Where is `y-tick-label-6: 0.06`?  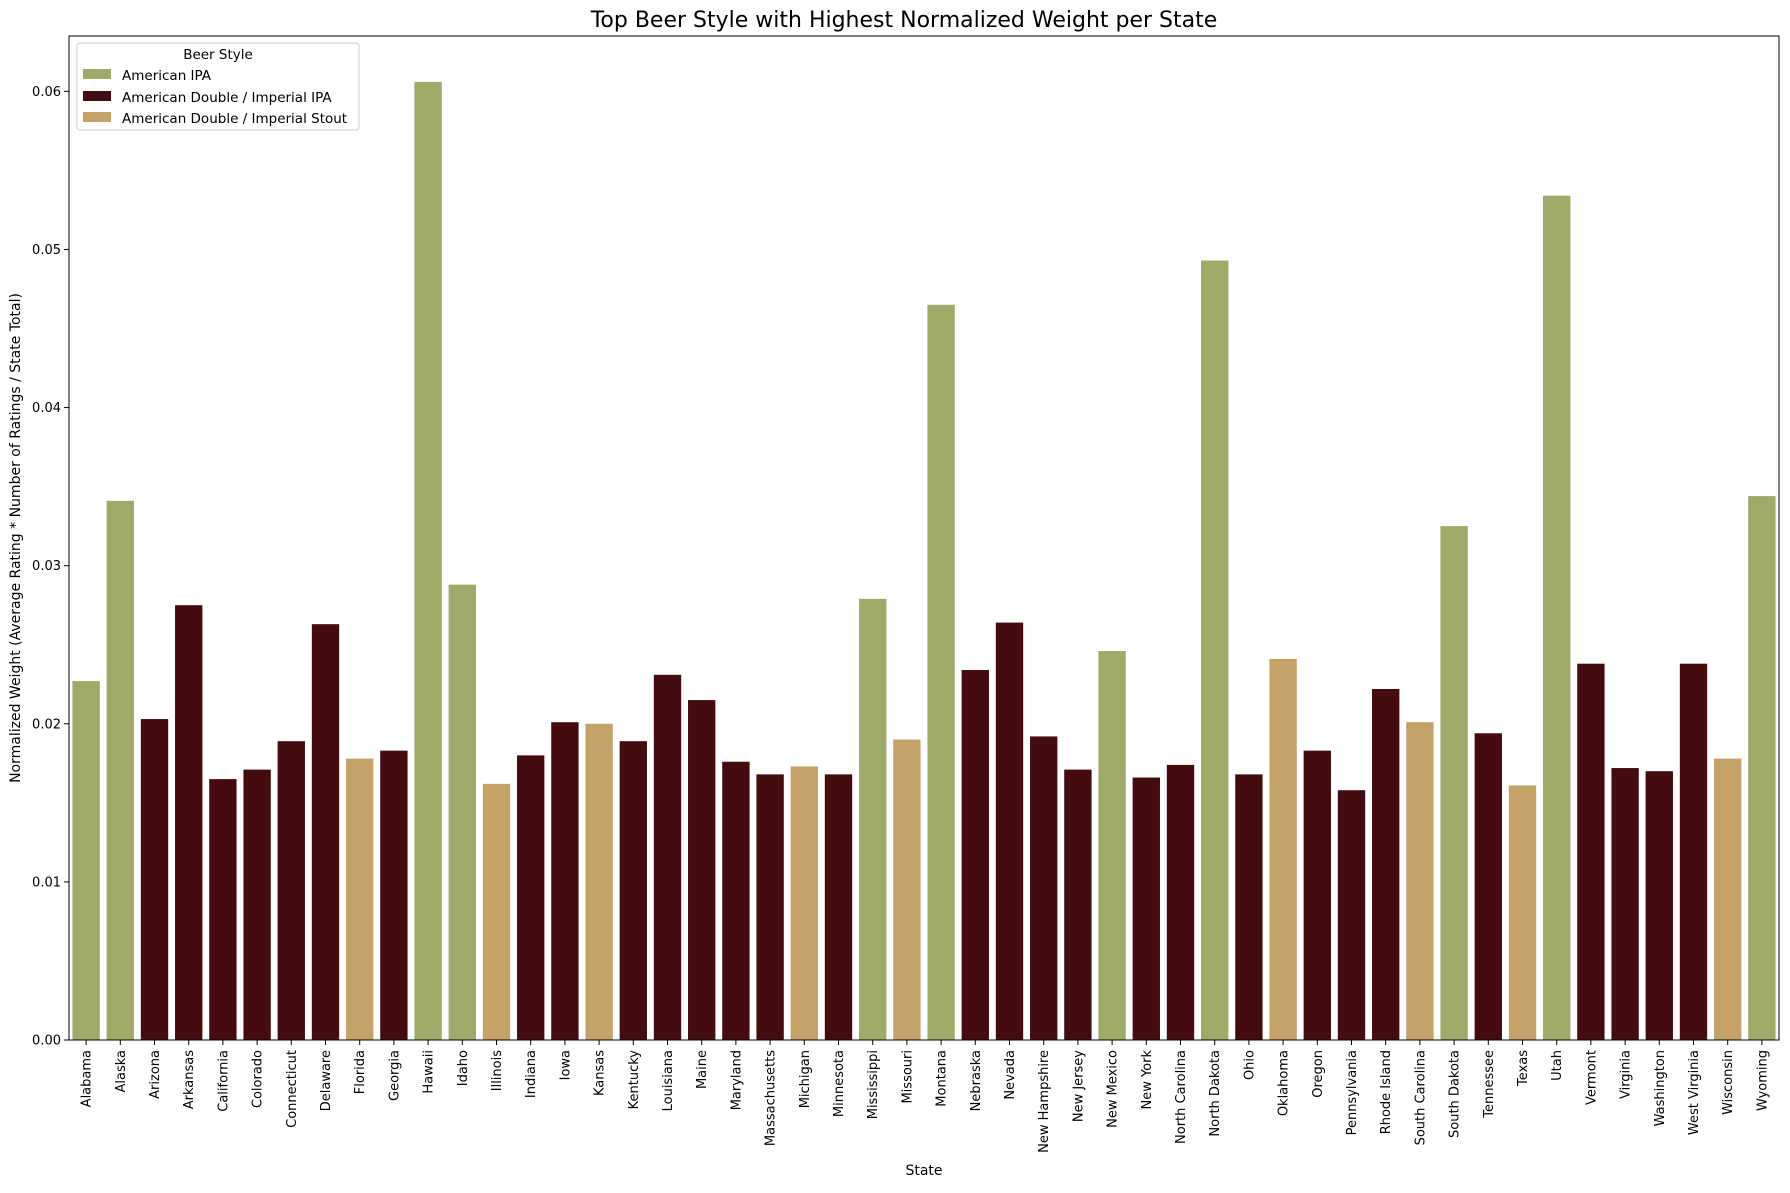
y-tick-label-6: 0.06 is located at coordinates (46, 92).